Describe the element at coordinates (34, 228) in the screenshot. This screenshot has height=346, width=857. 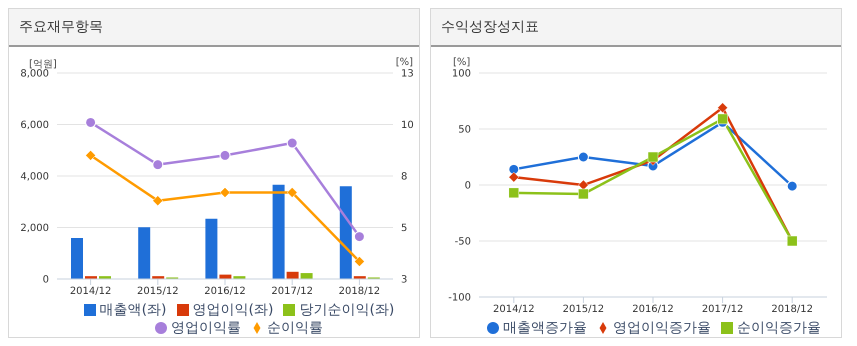
I see `y-tick-label: 2,000` at that location.